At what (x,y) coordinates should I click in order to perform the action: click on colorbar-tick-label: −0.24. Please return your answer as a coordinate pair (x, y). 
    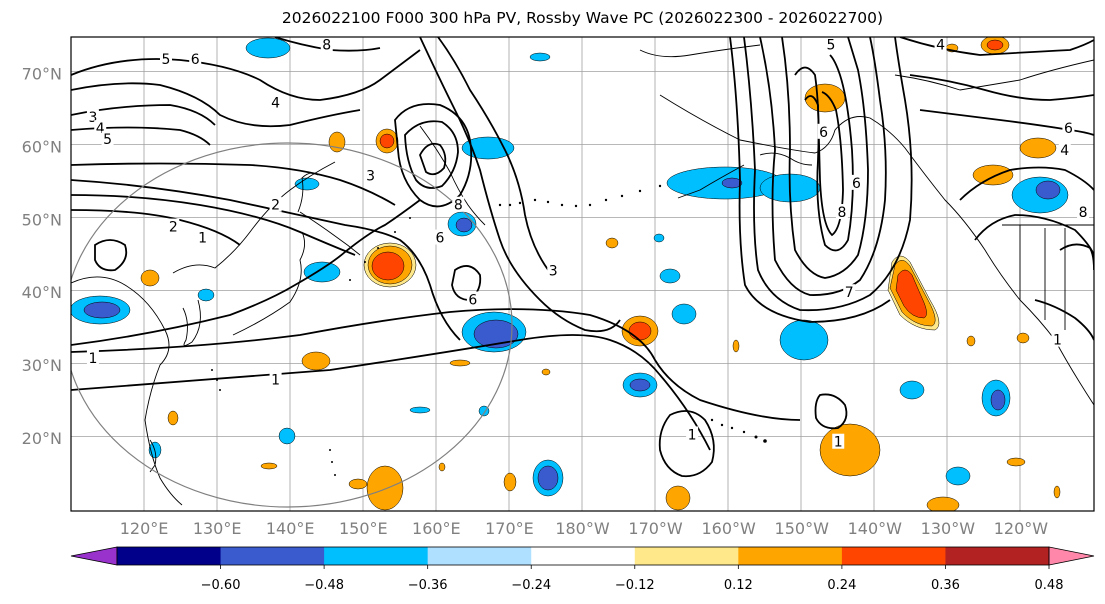
    Looking at the image, I should click on (531, 585).